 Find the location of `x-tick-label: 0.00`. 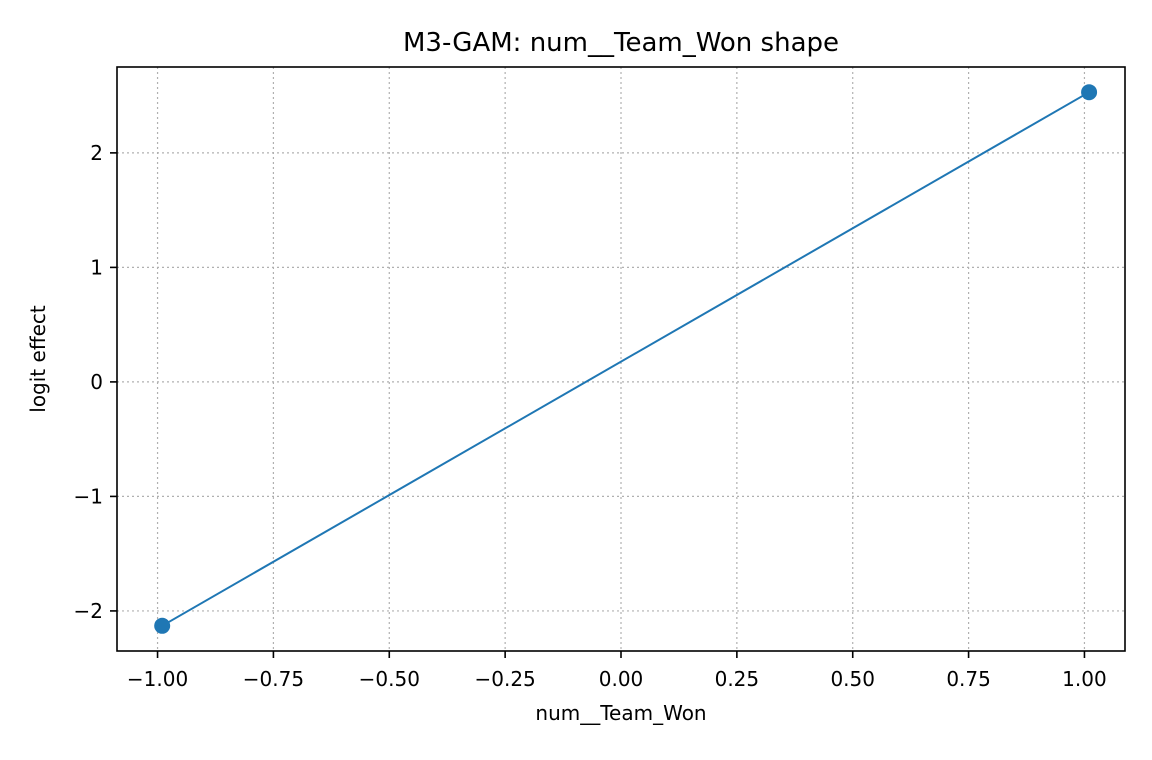

x-tick-label: 0.00 is located at coordinates (621, 679).